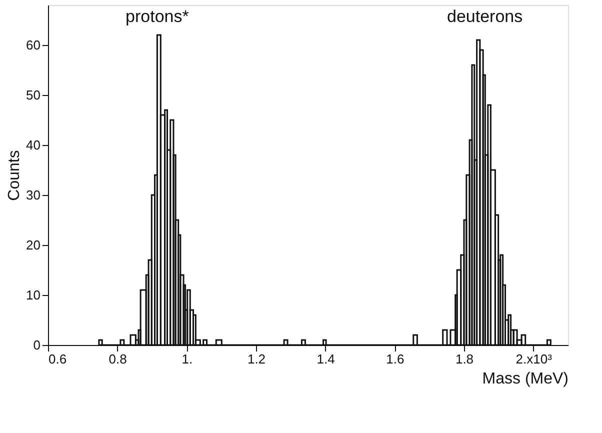 This screenshot has width=602, height=433. What do you see at coordinates (33, 45) in the screenshot?
I see `y-tick-label: 60` at bounding box center [33, 45].